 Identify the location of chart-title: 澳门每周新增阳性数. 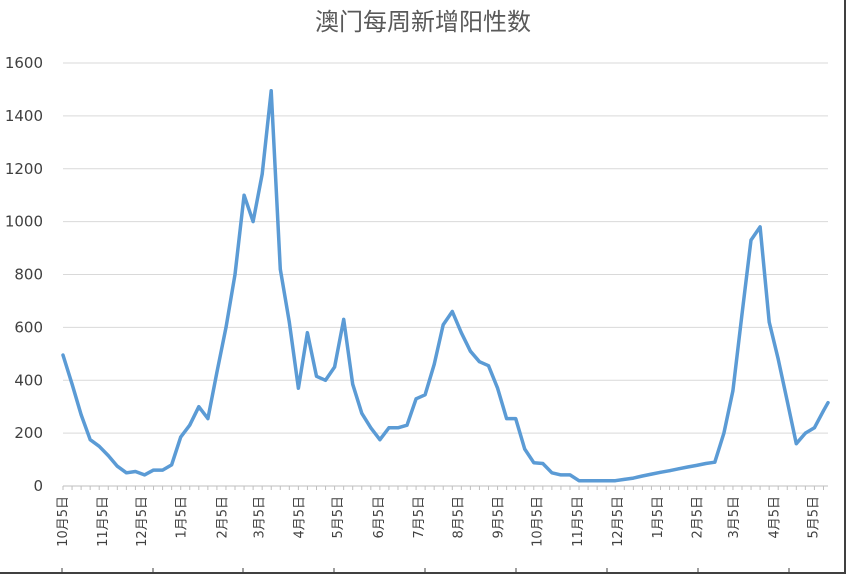
(423, 22).